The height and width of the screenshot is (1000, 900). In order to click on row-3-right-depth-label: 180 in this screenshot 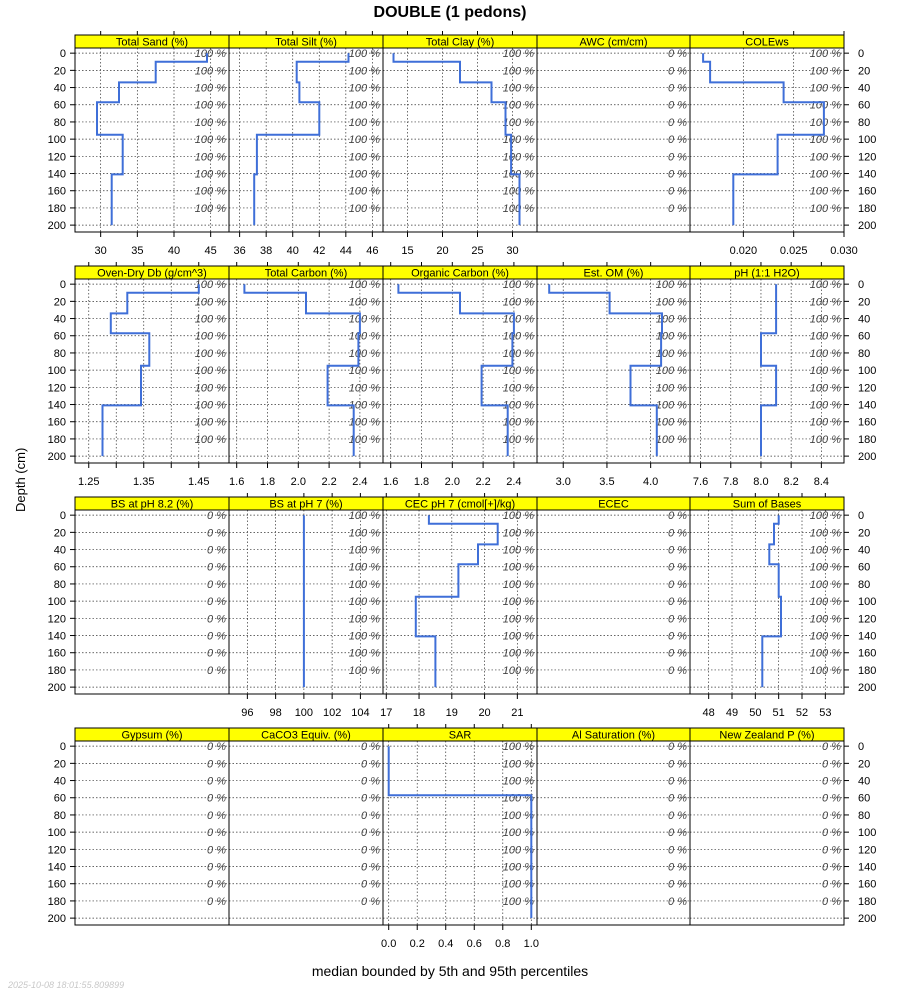, I will do `click(867, 671)`.